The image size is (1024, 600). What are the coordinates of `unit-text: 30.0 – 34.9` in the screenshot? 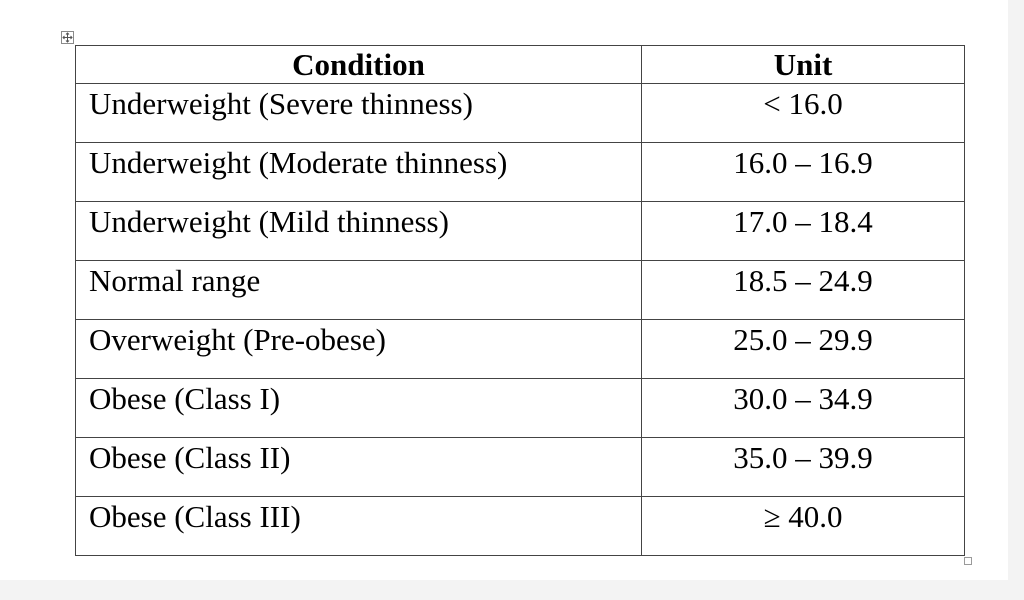 It's located at (803, 398).